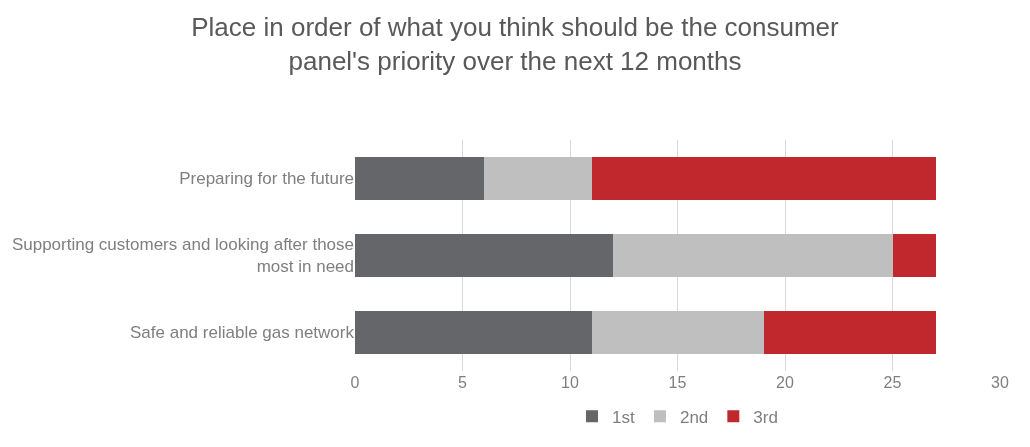 Image resolution: width=1030 pixels, height=447 pixels. What do you see at coordinates (242, 333) in the screenshot?
I see `y-tick-label: Safe and reliable gas network` at bounding box center [242, 333].